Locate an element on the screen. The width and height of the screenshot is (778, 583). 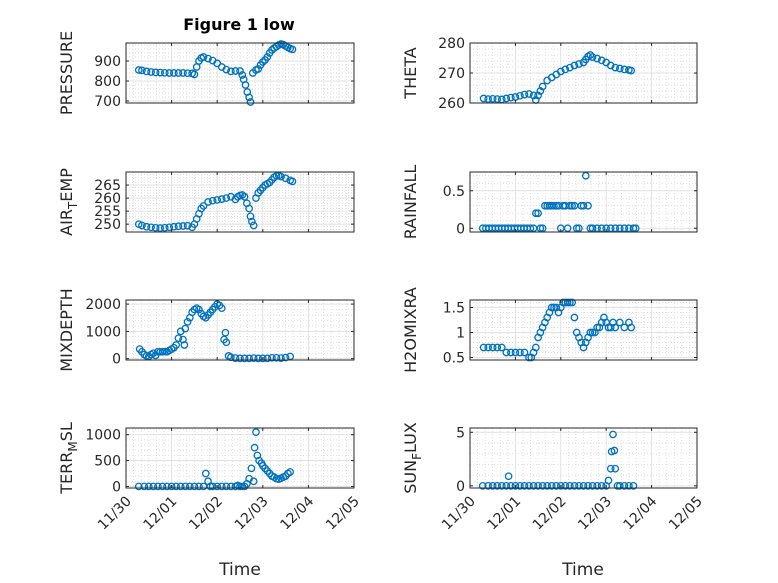
y-tick-label: 270 is located at coordinates (451, 74).